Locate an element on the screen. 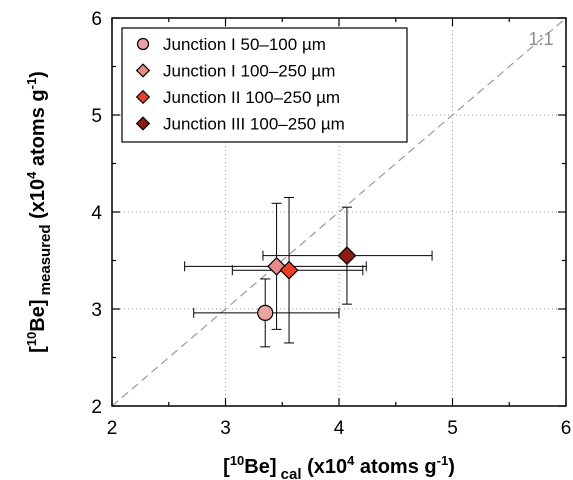 This screenshot has height=480, width=573. x-tick-label: 2 is located at coordinates (112, 428).